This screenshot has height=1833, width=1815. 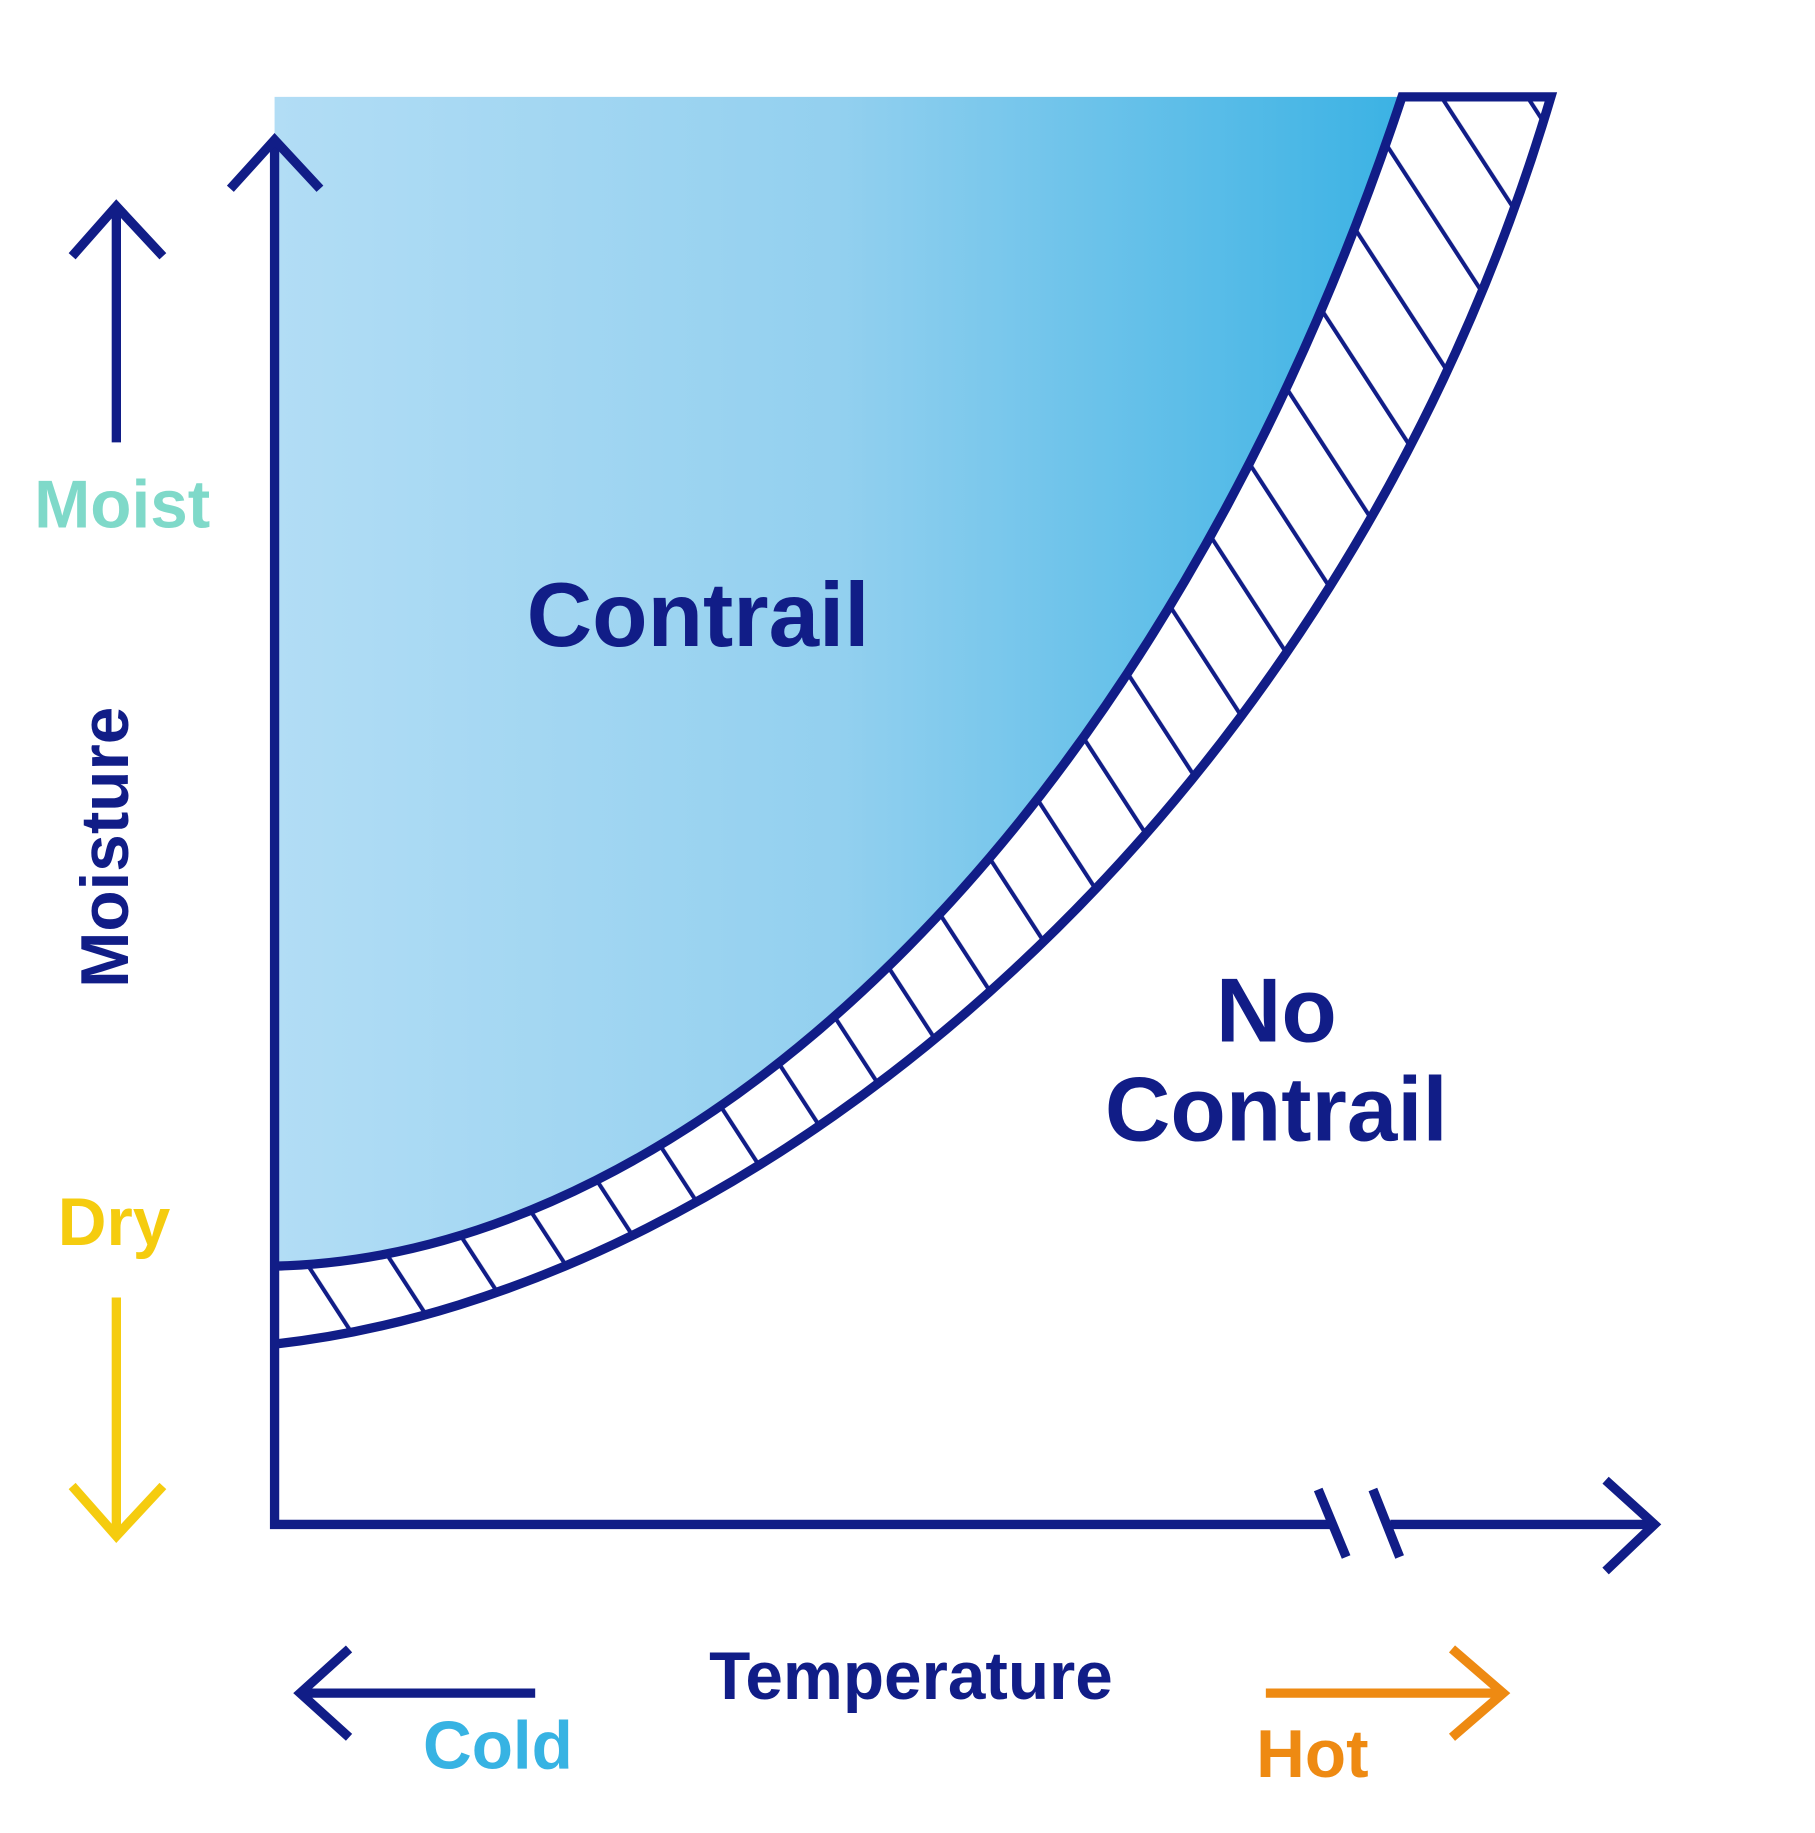 I want to click on moist-arrow, so click(x=117, y=321).